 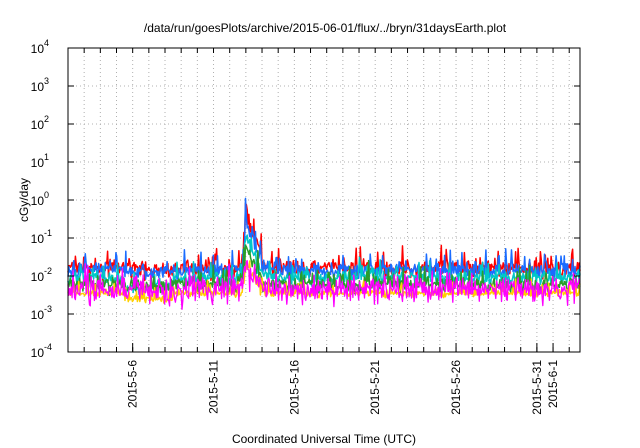 I want to click on x-tick-label: 2015-5-11, so click(x=214, y=387).